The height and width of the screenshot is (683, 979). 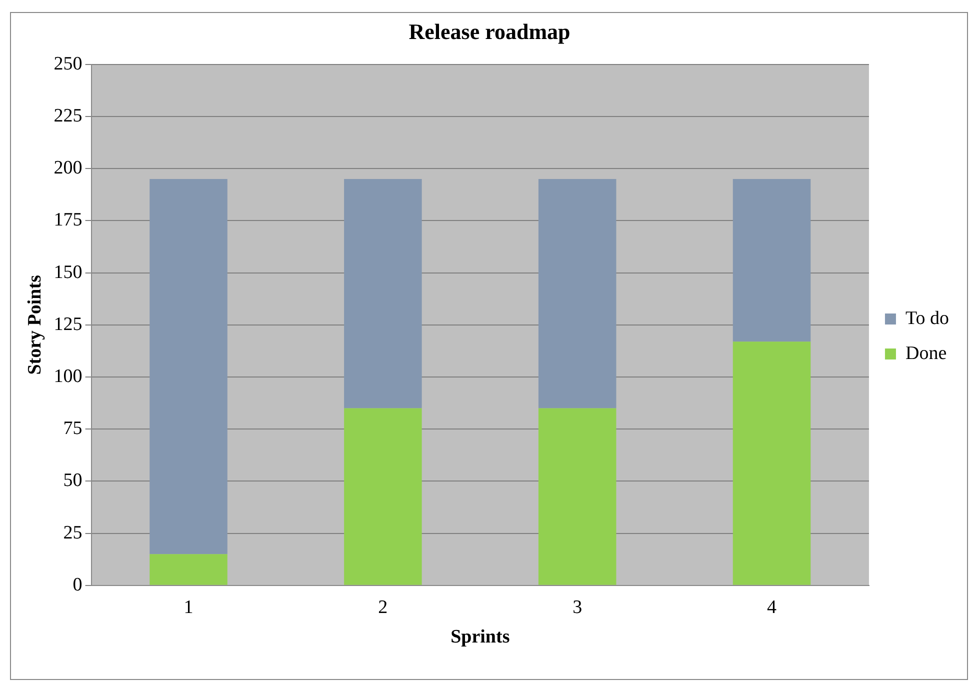 What do you see at coordinates (772, 607) in the screenshot?
I see `x-tick-label: 4` at bounding box center [772, 607].